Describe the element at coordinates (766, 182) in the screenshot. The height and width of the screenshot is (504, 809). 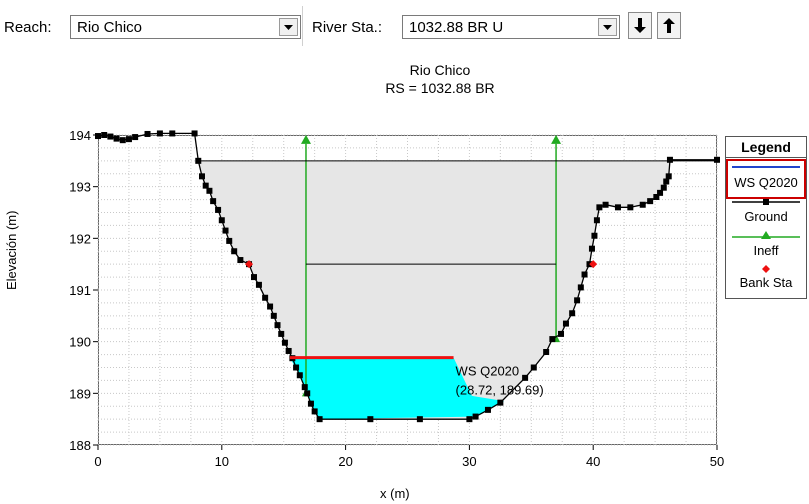
I see `legend-label-ws: WS Q2020` at that location.